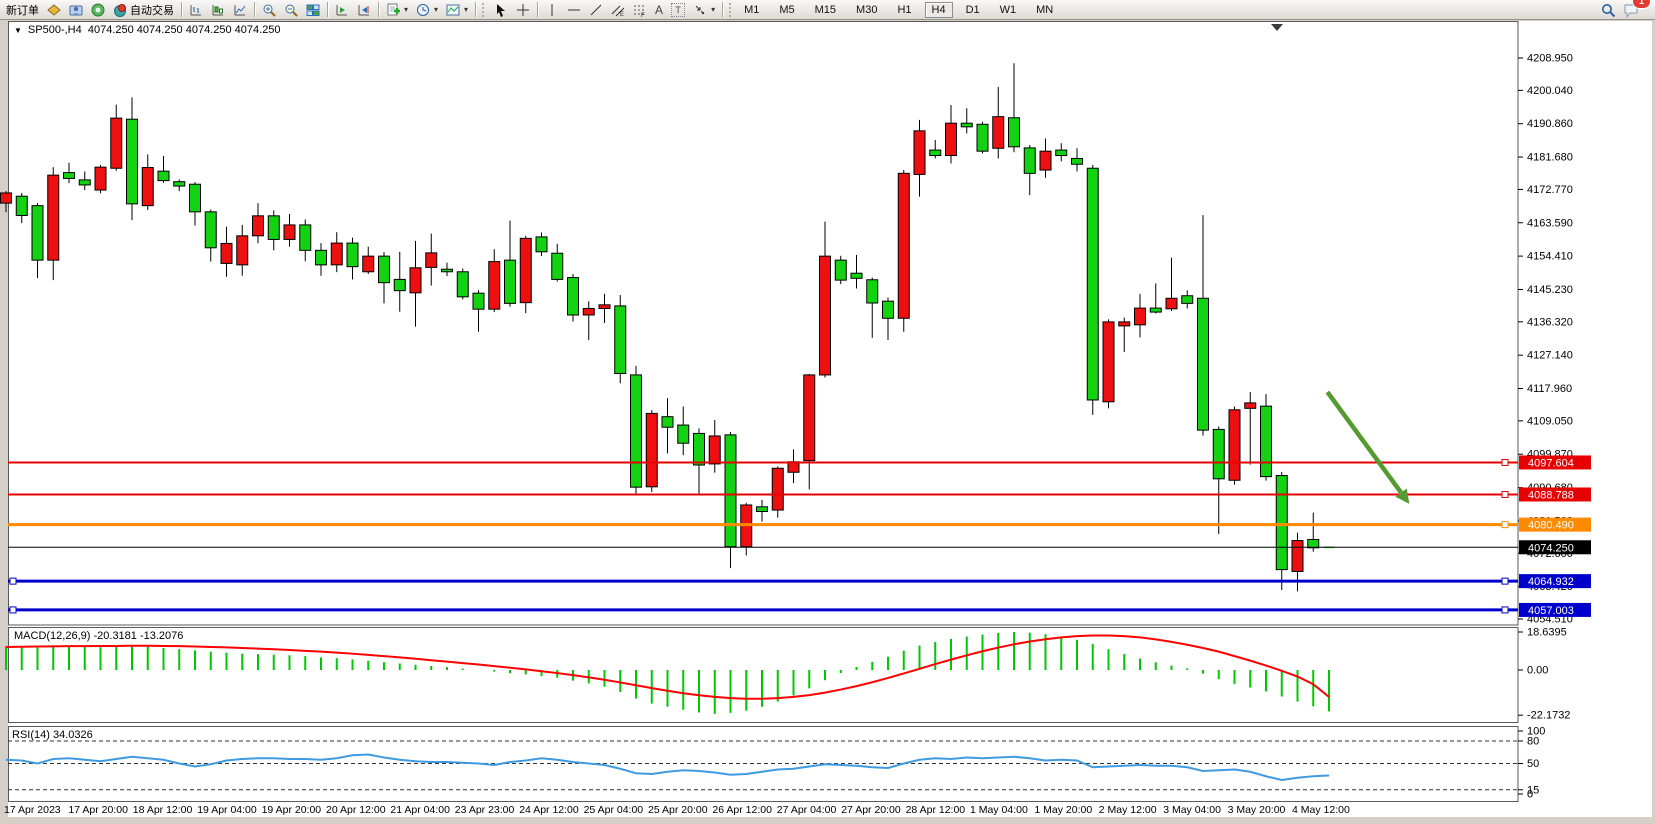  I want to click on rsi-pane-label: RSI(14) 34.0326, so click(52, 735).